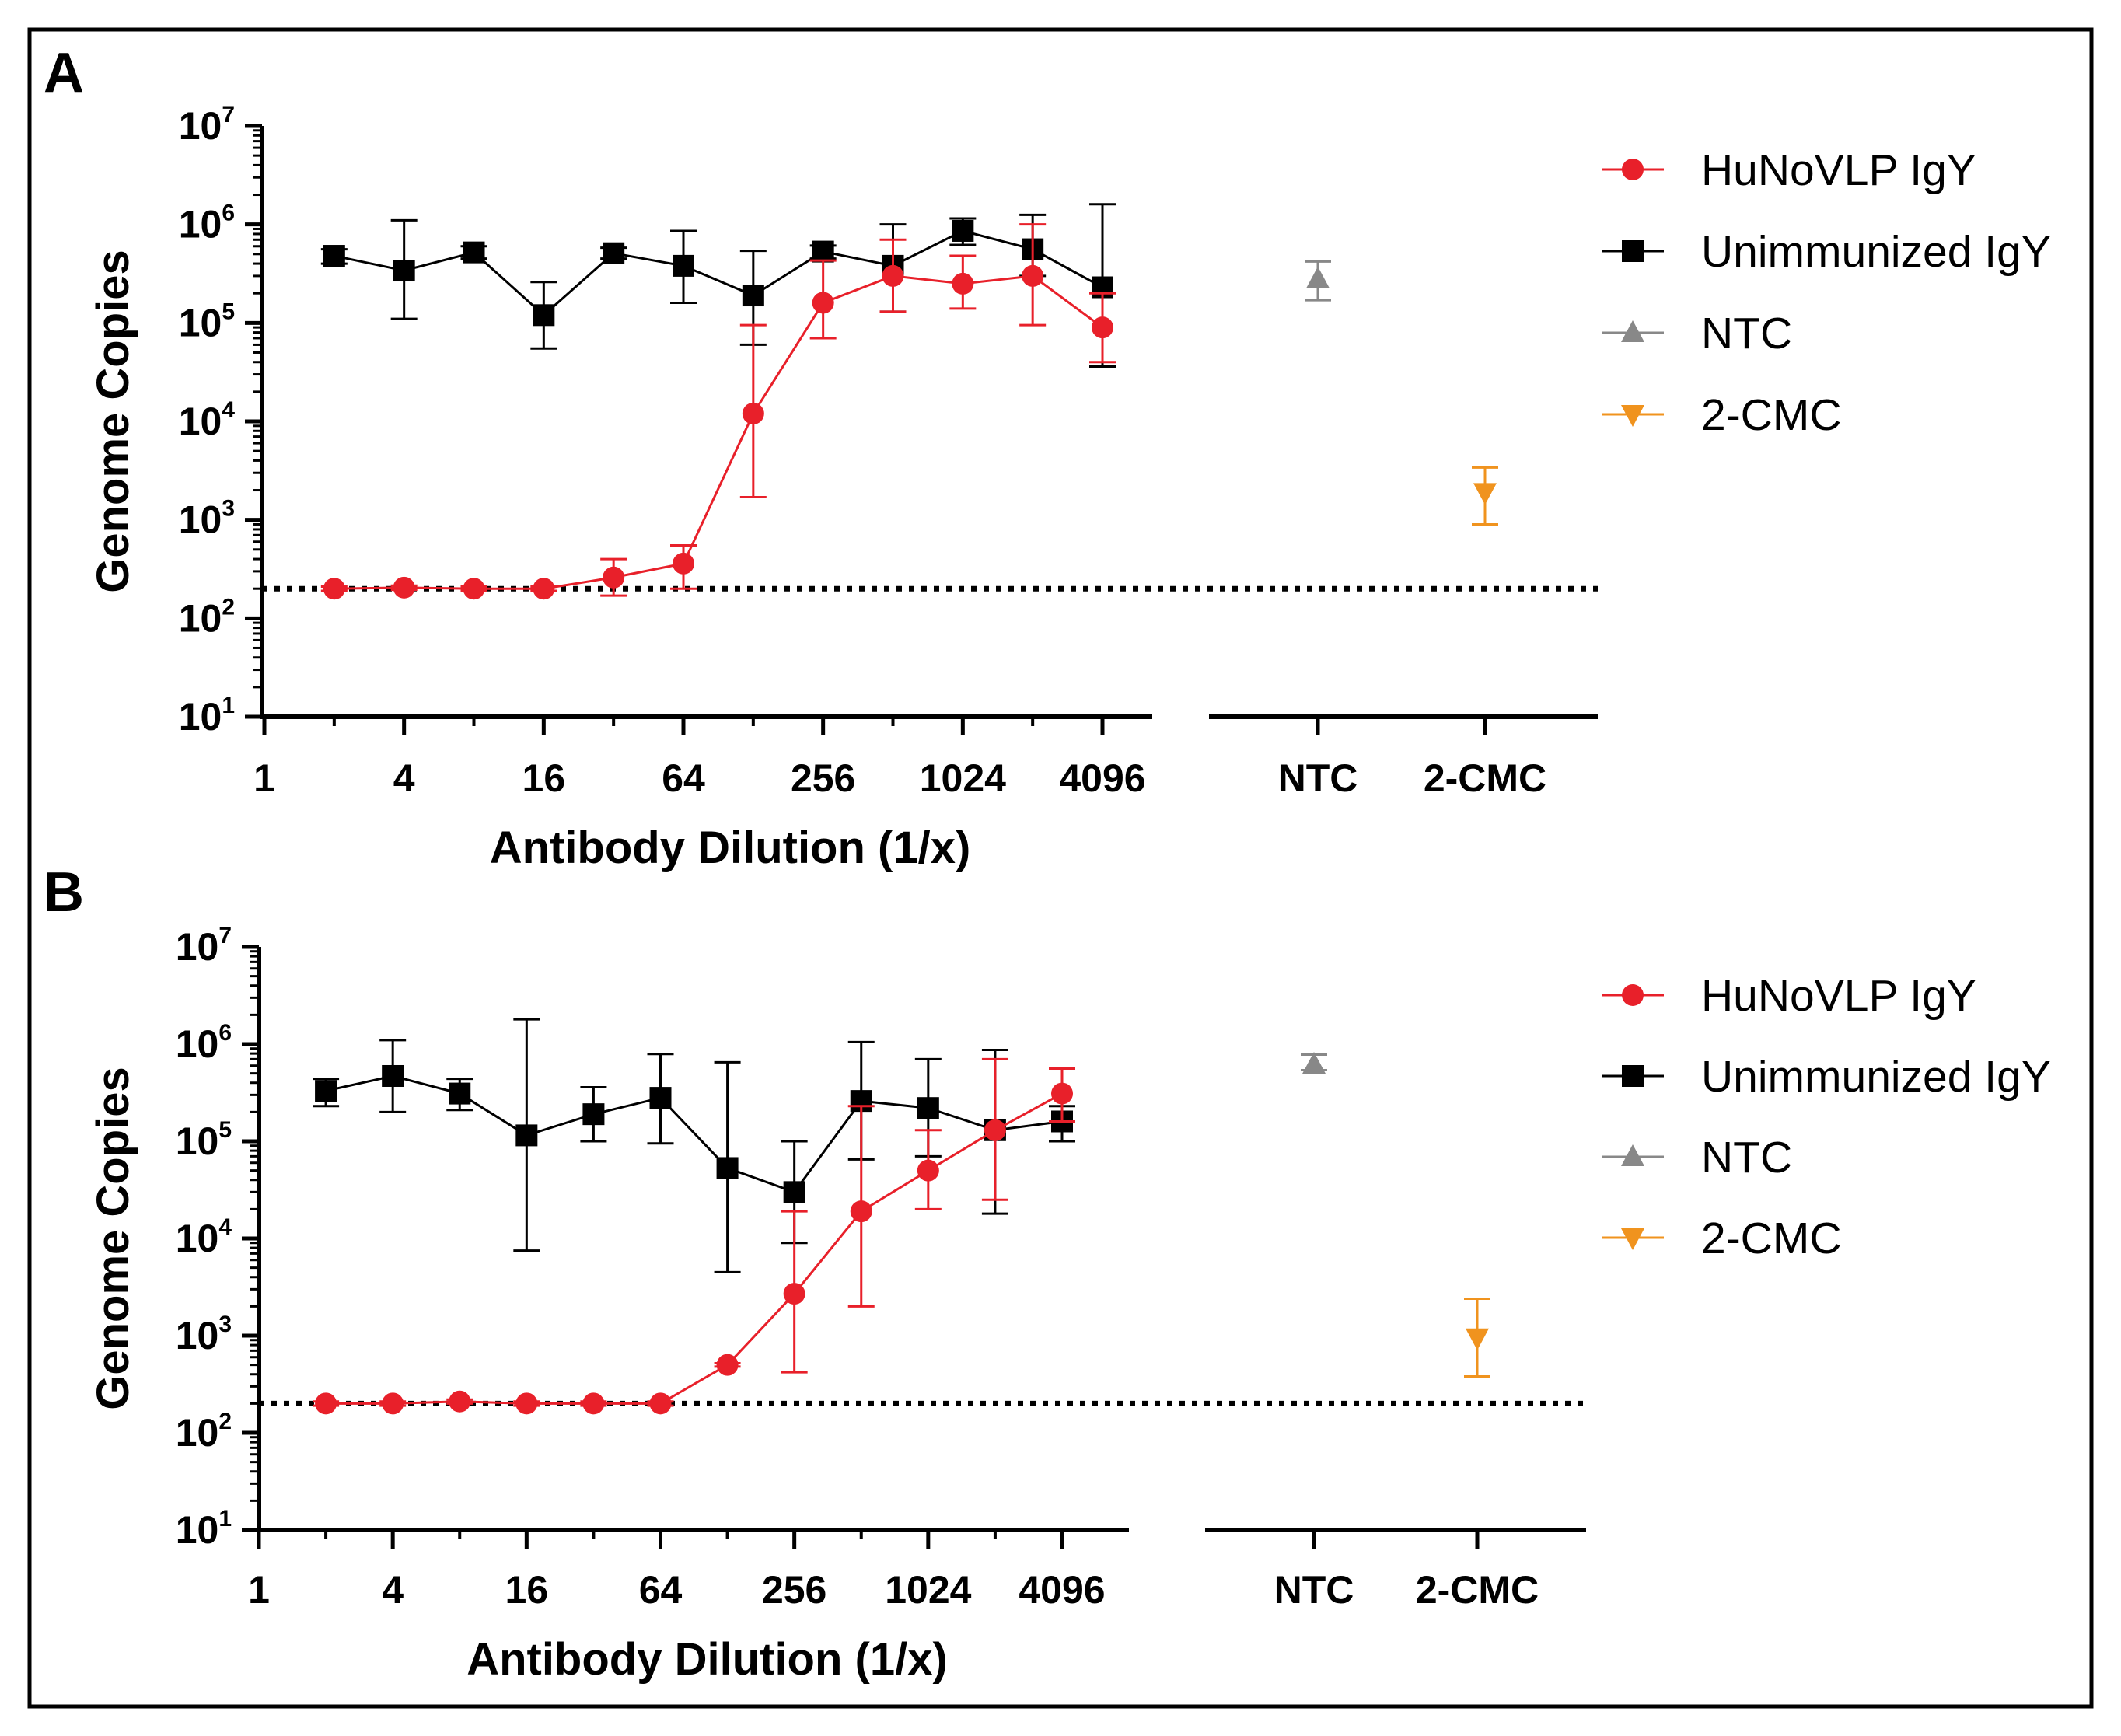  I want to click on x-tick-label: 64, so click(683, 778).